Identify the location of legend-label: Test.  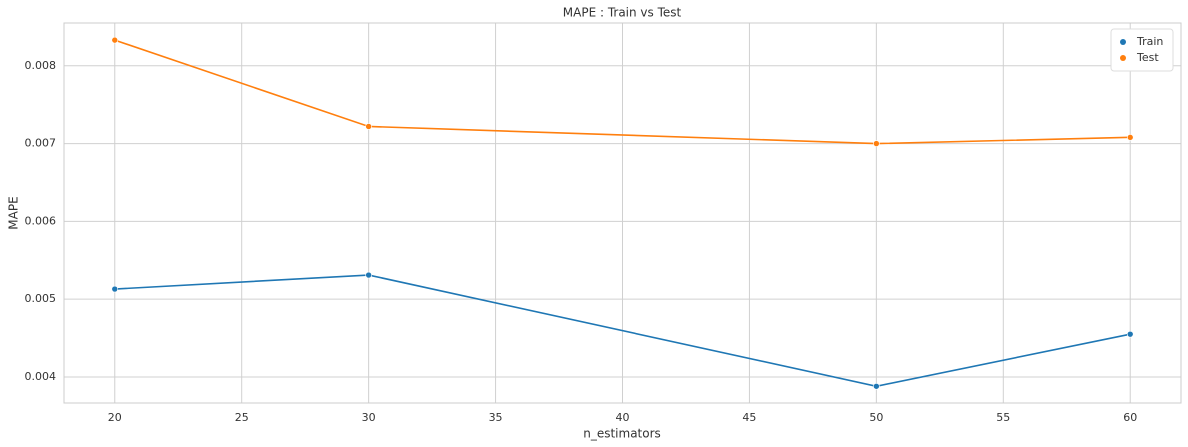
(1147, 57).